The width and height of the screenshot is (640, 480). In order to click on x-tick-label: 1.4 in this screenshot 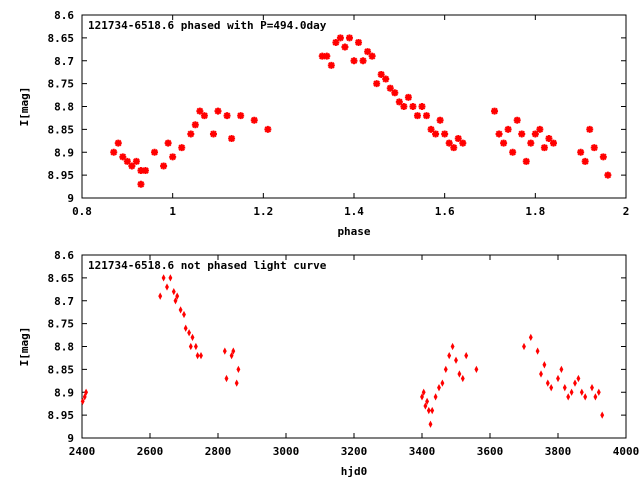, I will do `click(354, 211)`.